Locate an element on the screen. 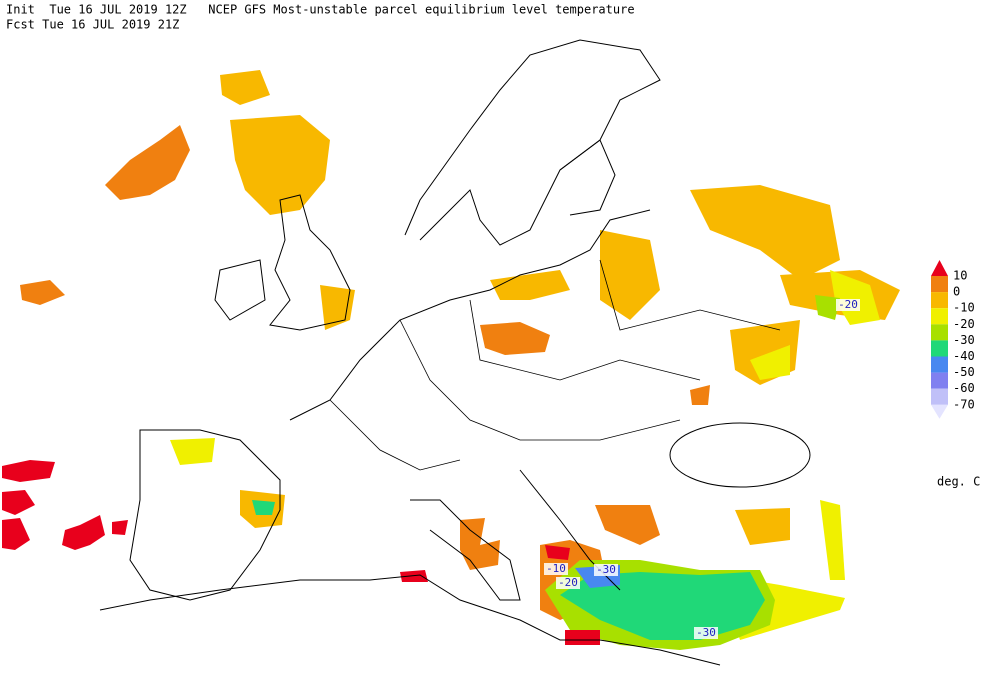  legend: 10 0 -10 -20 -30 -40 -50 -60 -70 is located at coordinates (953, 339).